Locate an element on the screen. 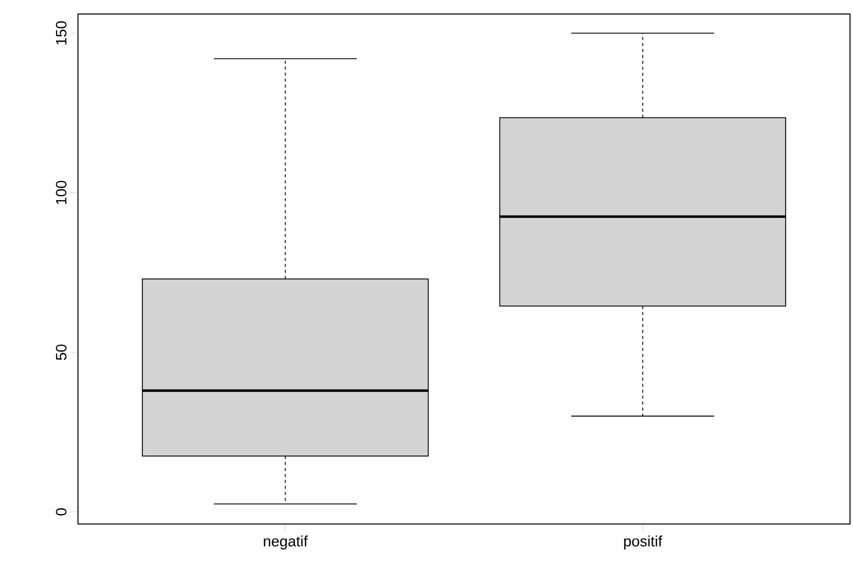 The height and width of the screenshot is (578, 853). y-tick-label: 0 is located at coordinates (61, 512).